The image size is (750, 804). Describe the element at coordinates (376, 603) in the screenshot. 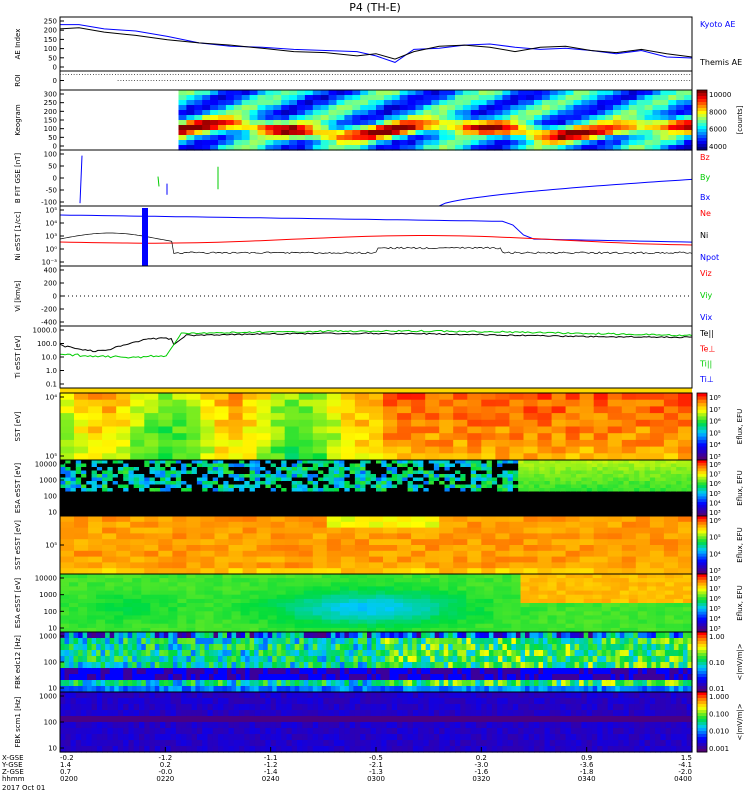

I see `esa_i-heatmap` at that location.